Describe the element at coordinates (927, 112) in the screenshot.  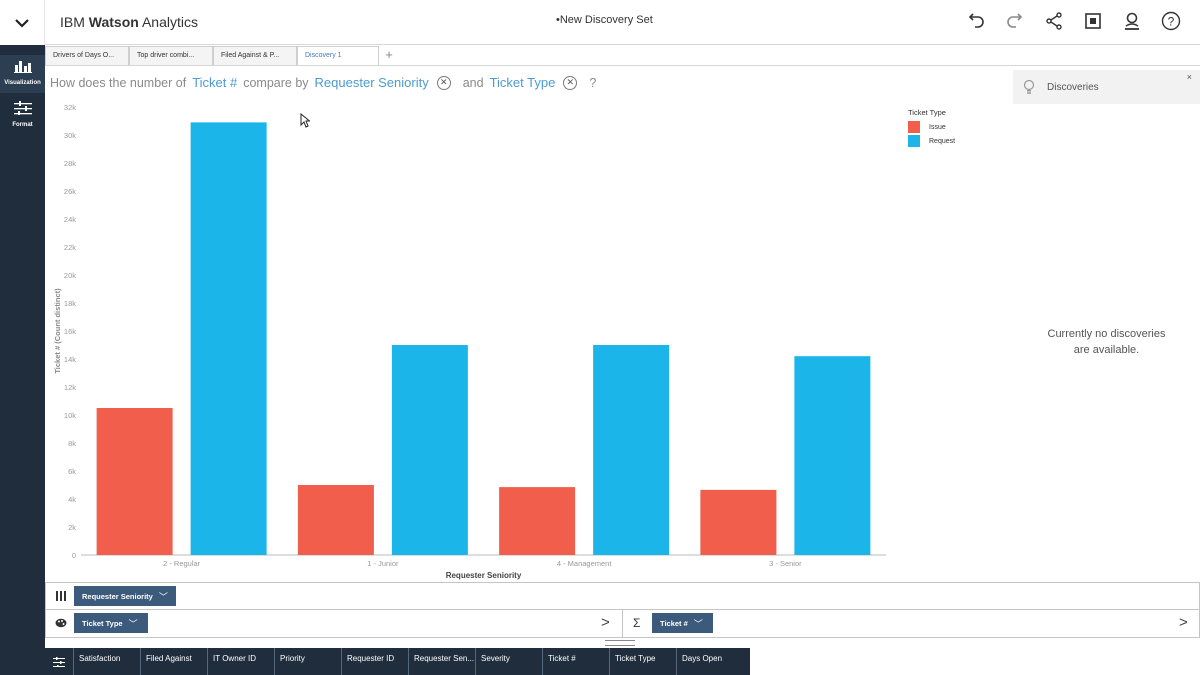
I see `legend-title: Ticket Type` at that location.